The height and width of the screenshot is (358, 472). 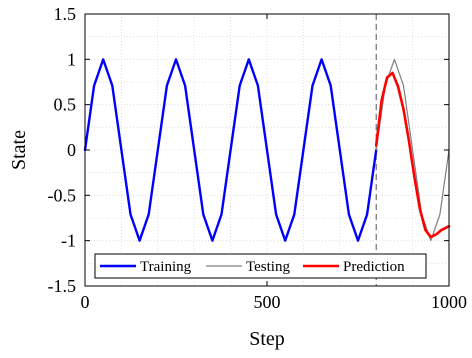 I want to click on x-axis-label: Step, so click(x=267, y=339).